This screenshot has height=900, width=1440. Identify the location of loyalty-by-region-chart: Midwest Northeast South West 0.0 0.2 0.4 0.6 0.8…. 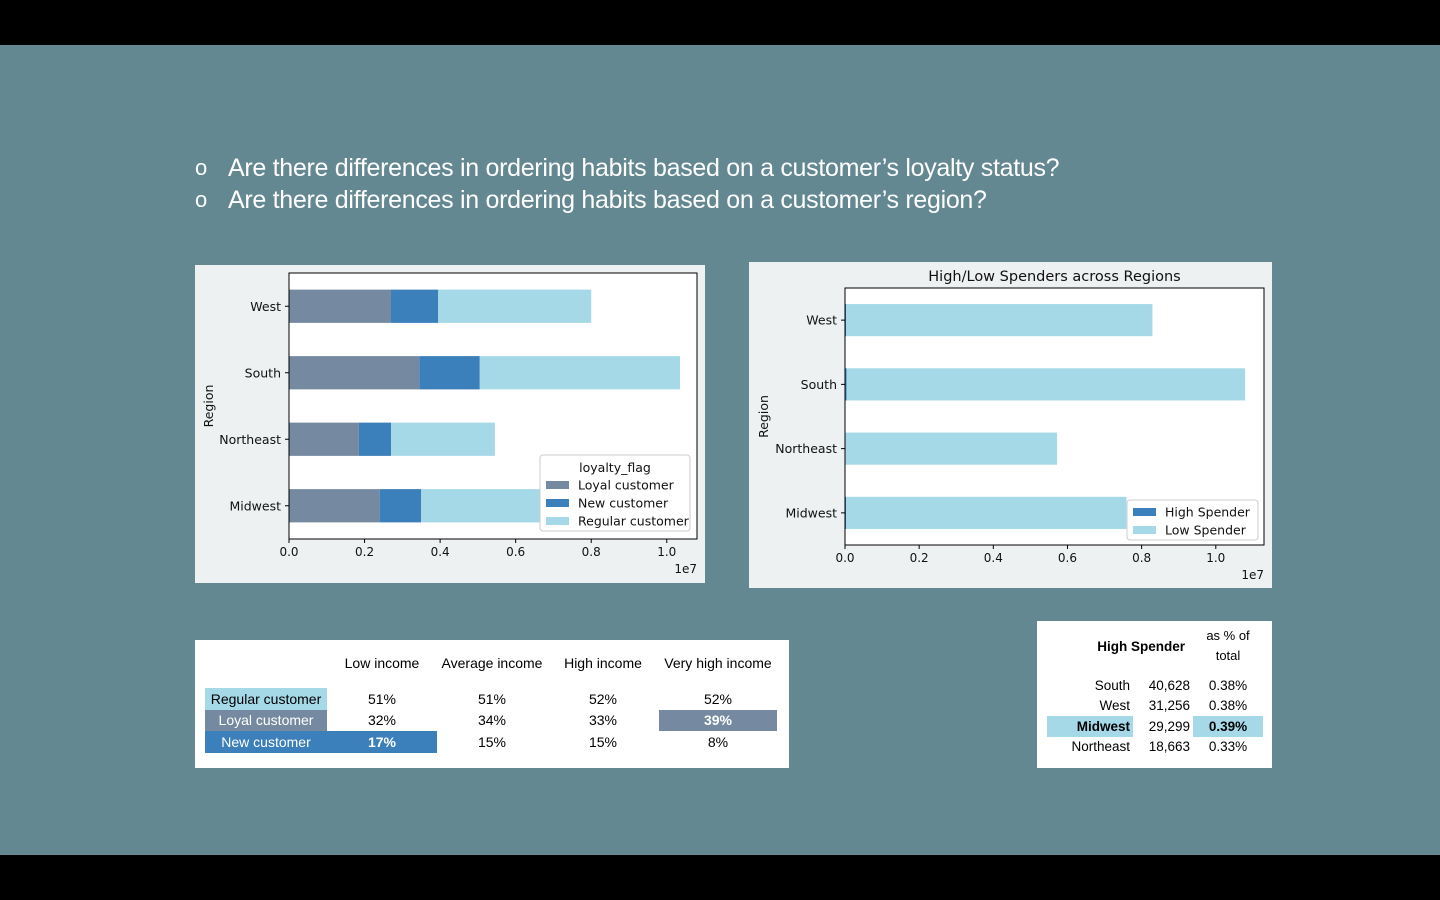
(449, 424).